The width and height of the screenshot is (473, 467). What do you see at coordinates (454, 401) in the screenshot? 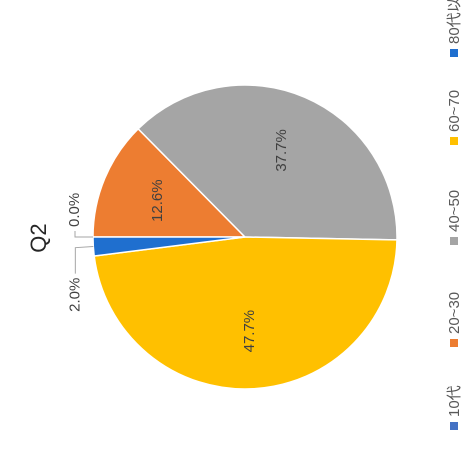
I see `legend-label: 10代` at bounding box center [454, 401].